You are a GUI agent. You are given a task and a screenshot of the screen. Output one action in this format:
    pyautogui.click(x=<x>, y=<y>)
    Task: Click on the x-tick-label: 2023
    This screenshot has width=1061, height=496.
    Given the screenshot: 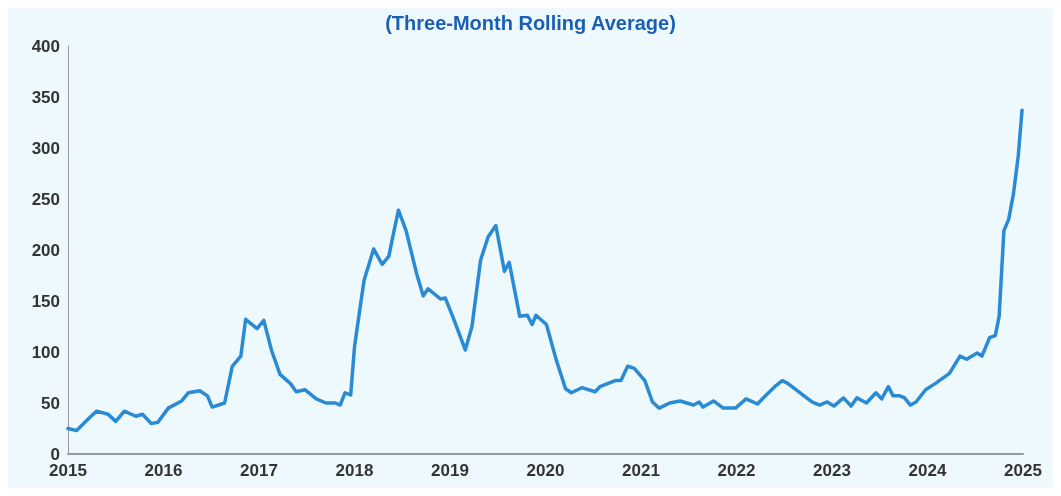 What is the action you would take?
    pyautogui.click(x=832, y=470)
    